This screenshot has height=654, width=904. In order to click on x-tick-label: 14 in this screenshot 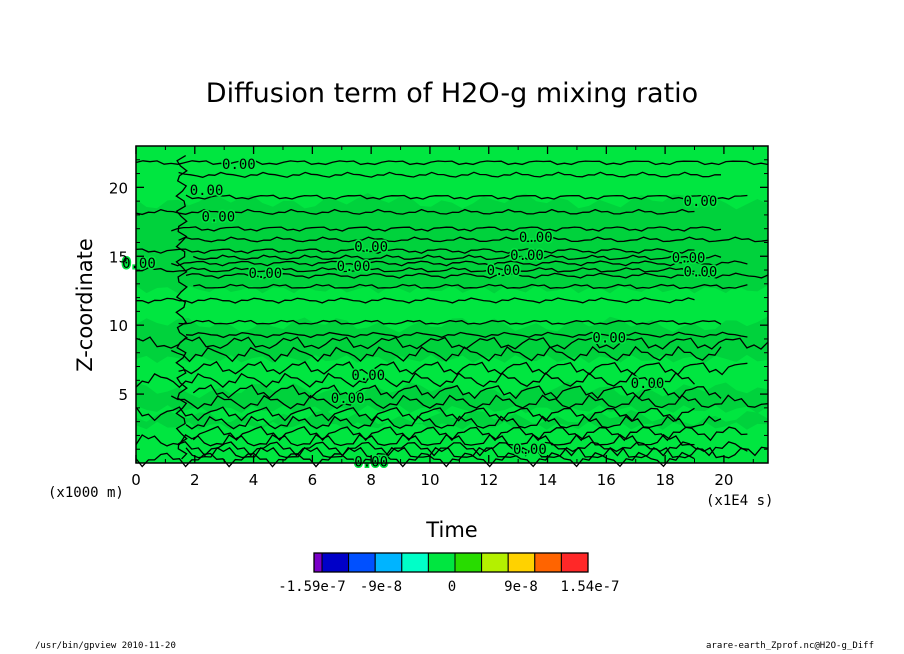, I will do `click(547, 480)`.